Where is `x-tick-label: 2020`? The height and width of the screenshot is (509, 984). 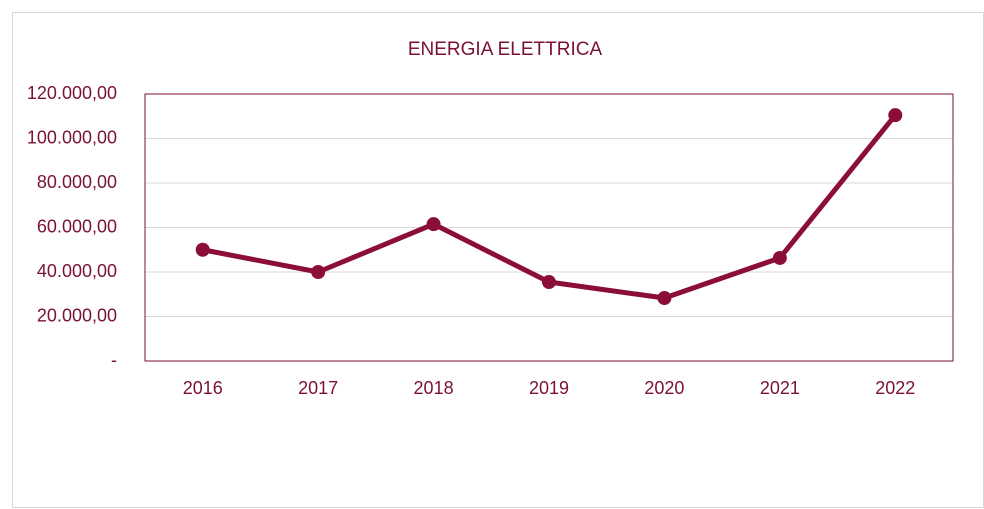 x-tick-label: 2020 is located at coordinates (664, 388).